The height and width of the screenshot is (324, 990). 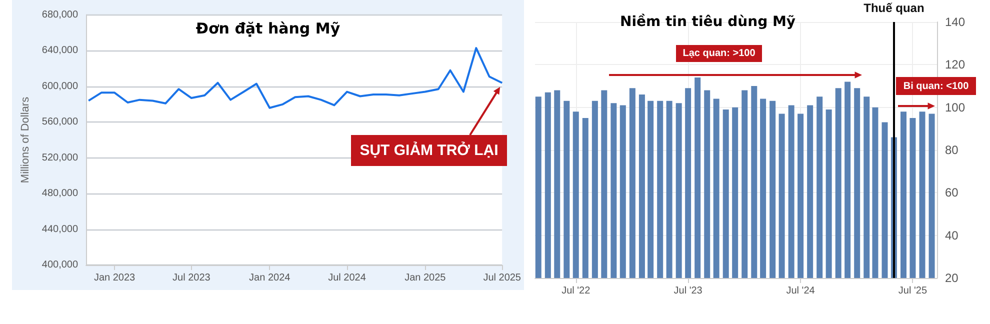 I want to click on x-tick-label: Jul '23, so click(x=688, y=291).